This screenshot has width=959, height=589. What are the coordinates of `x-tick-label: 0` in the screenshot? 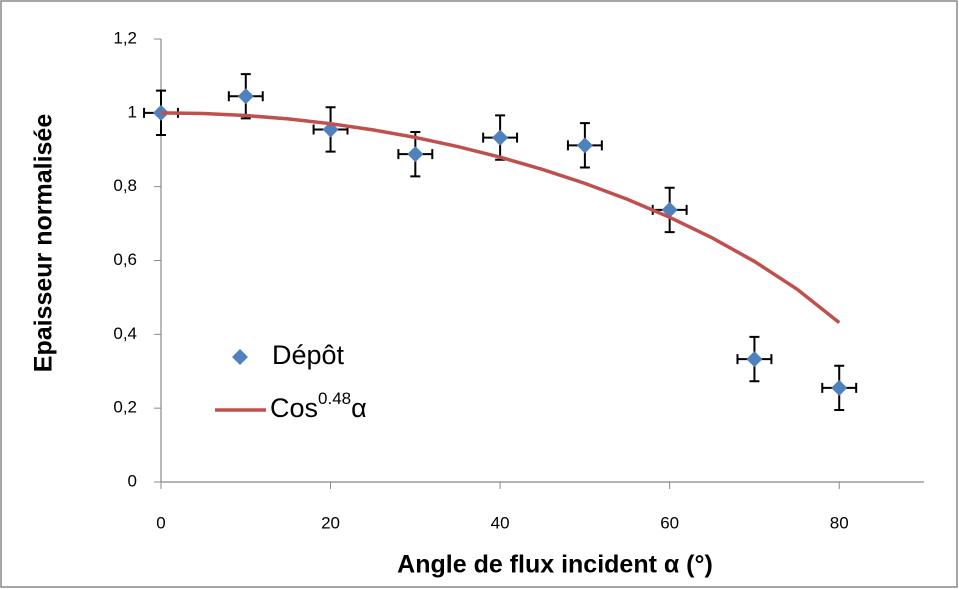 It's located at (160, 522).